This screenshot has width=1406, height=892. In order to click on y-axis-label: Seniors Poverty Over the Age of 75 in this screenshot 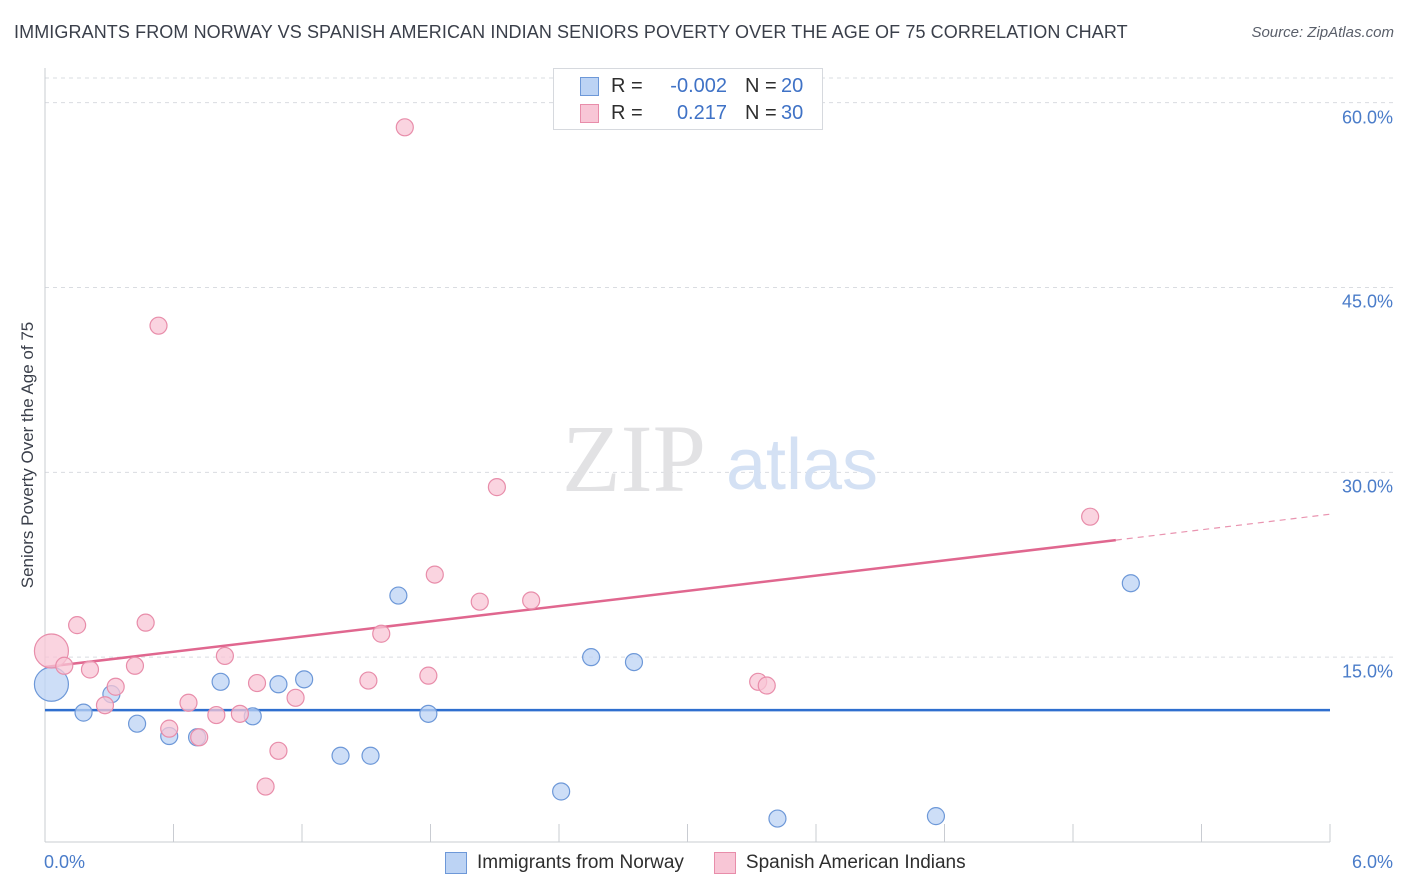, I will do `click(27, 455)`.